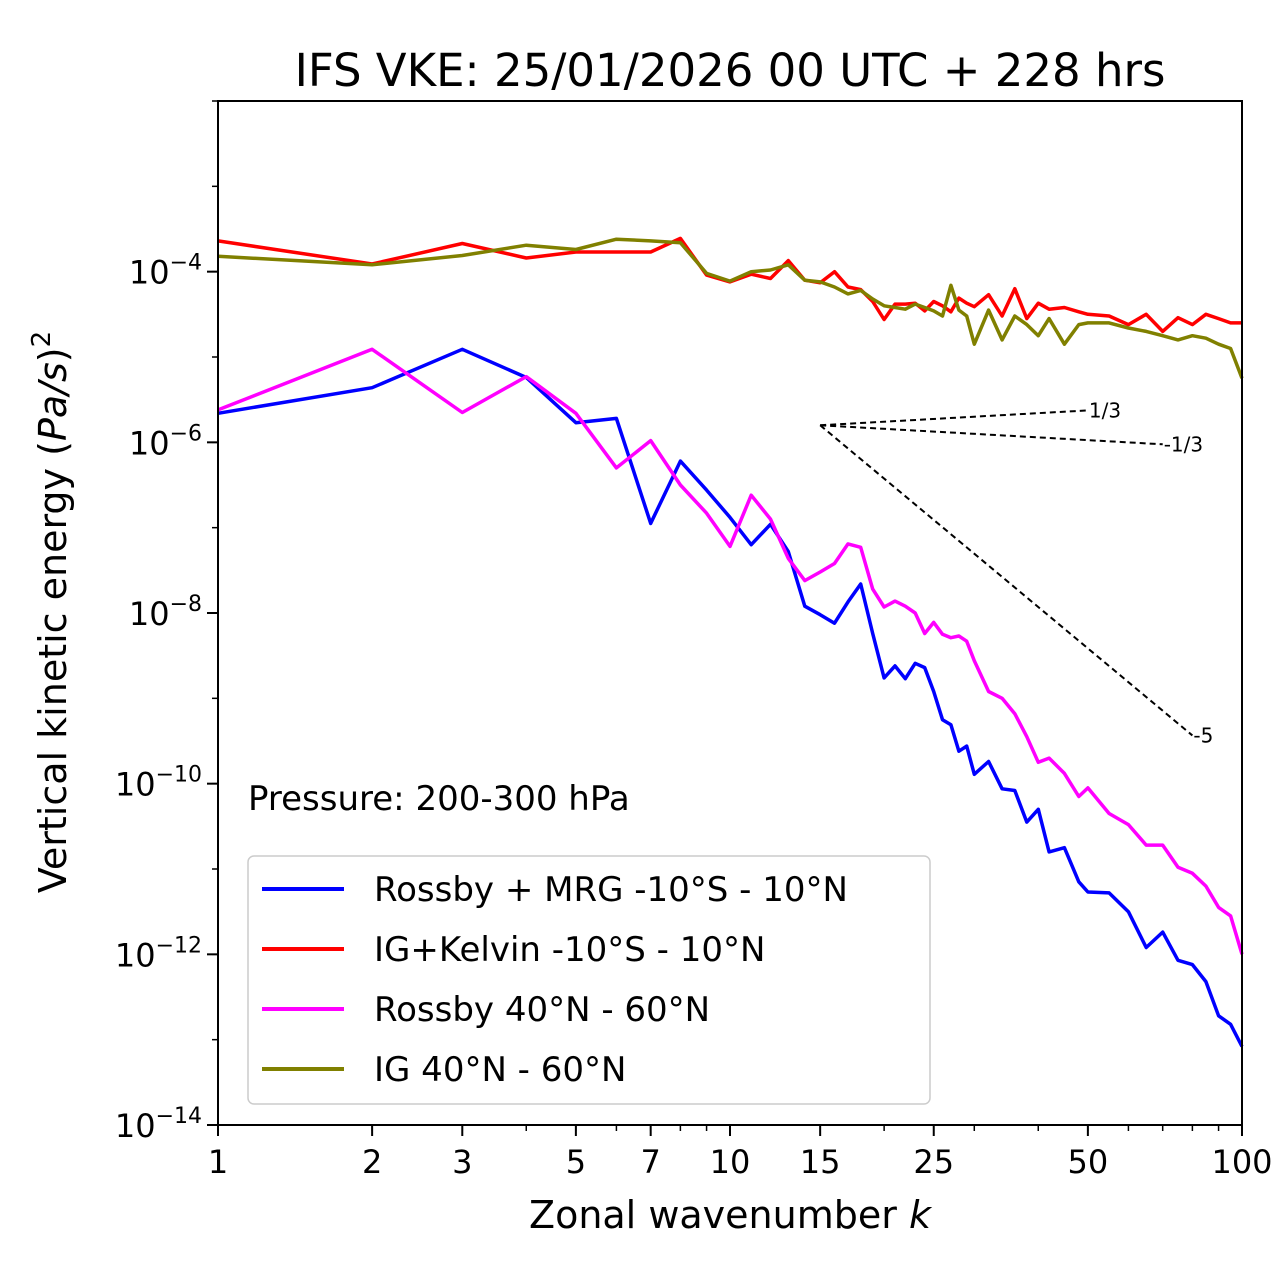 This screenshot has width=1280, height=1288. What do you see at coordinates (1183, 444) in the screenshot?
I see `reference-slope-label-2: -1/3` at bounding box center [1183, 444].